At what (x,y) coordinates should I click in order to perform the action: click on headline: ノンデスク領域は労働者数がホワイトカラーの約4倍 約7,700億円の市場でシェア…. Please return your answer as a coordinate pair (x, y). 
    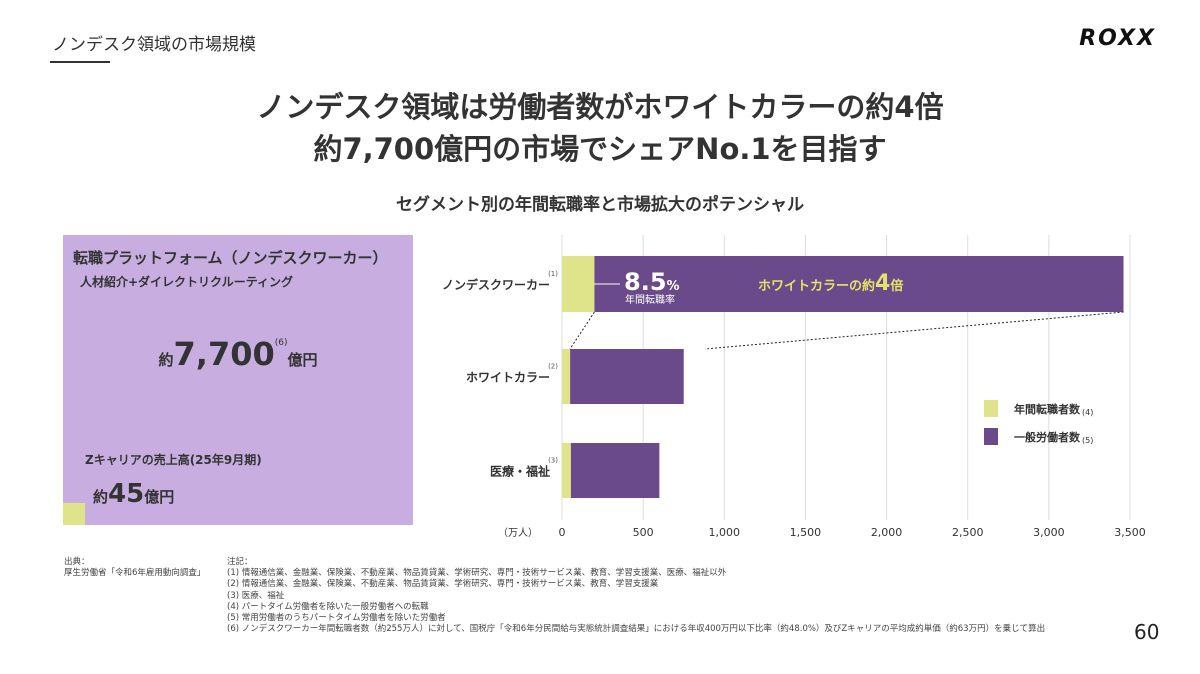
    Looking at the image, I should click on (600, 128).